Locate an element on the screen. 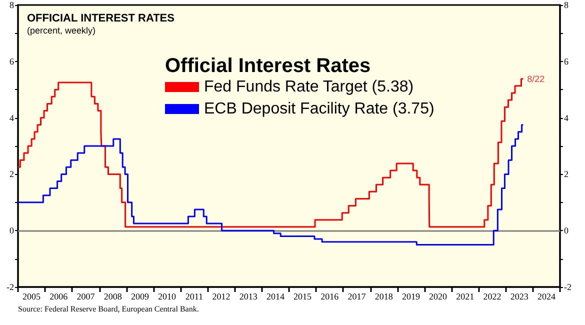  x-tick-label: 2018 is located at coordinates (384, 297).